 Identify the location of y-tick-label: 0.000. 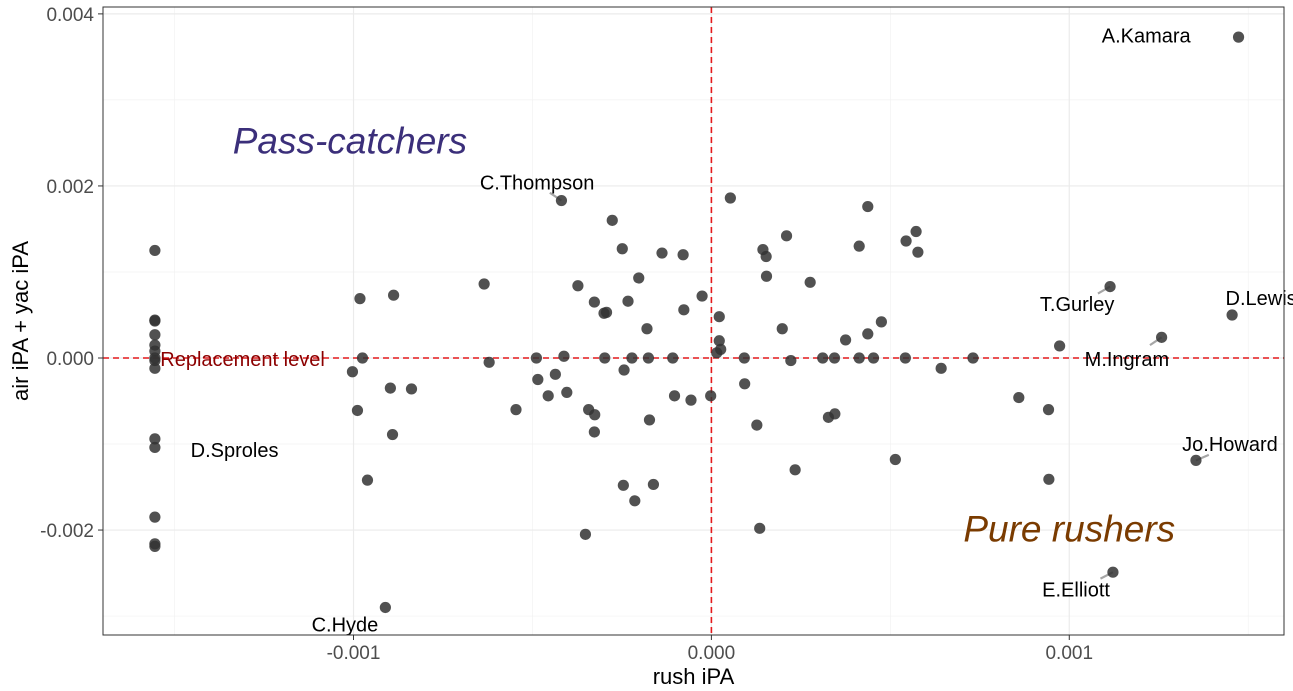
(70, 359).